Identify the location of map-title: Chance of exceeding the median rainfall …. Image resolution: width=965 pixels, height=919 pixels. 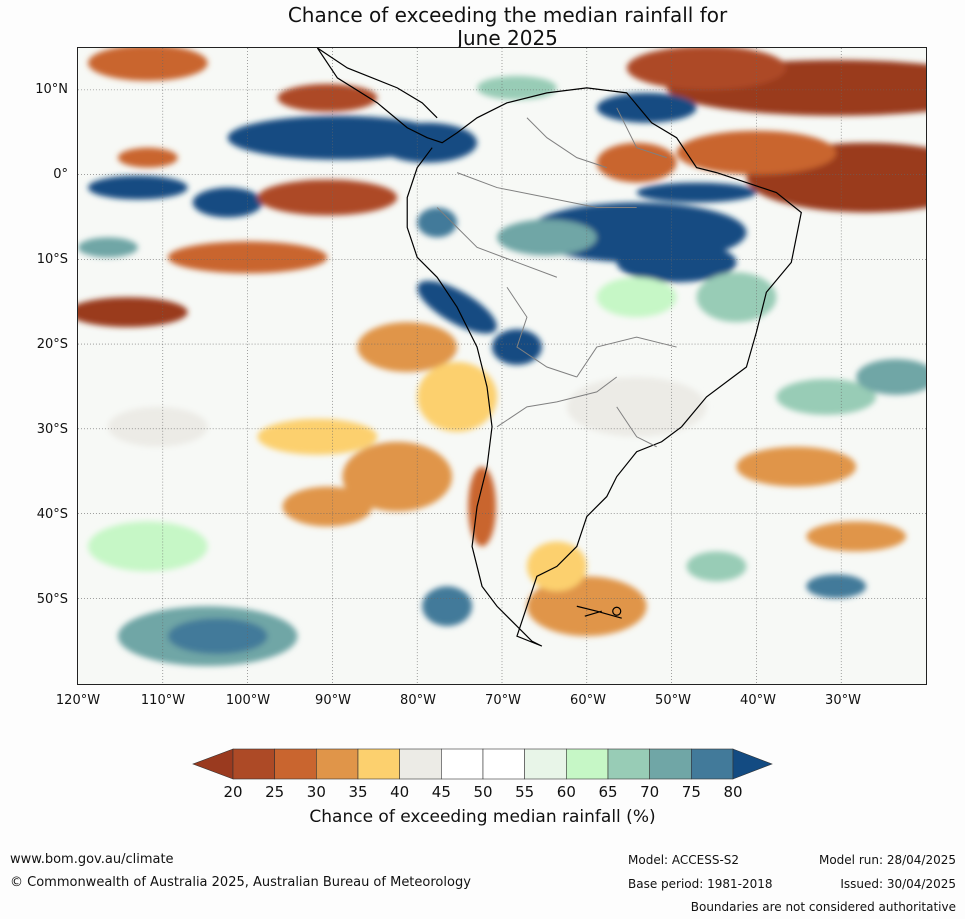
(482, 27).